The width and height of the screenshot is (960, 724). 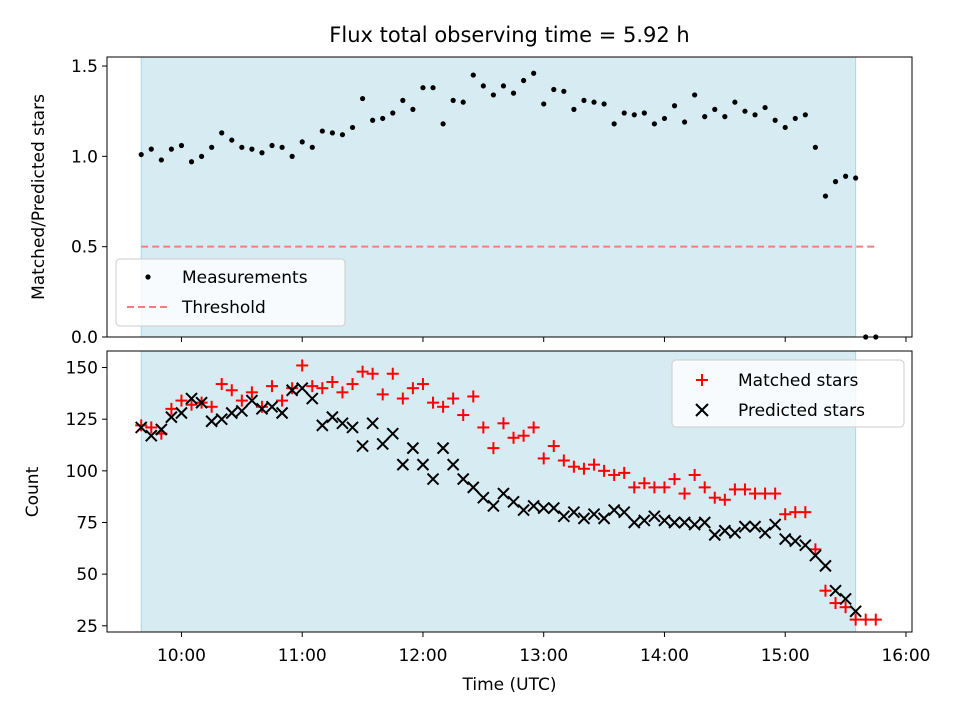 I want to click on legend-predicted-label: Predicted stars, so click(x=801, y=411).